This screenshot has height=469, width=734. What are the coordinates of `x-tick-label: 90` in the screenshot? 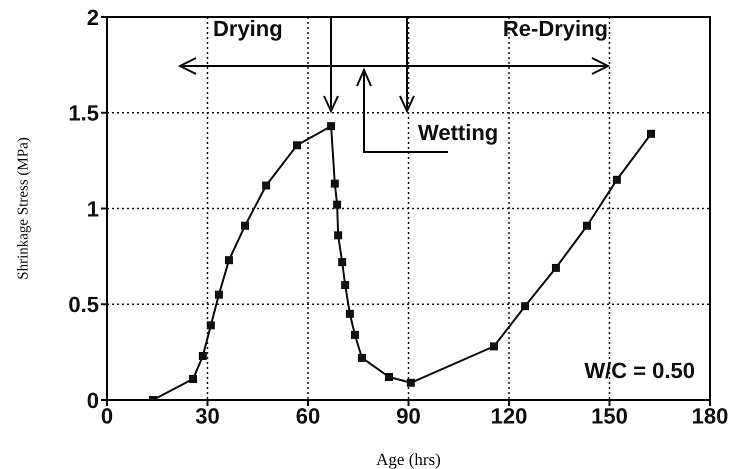 It's located at (408, 416).